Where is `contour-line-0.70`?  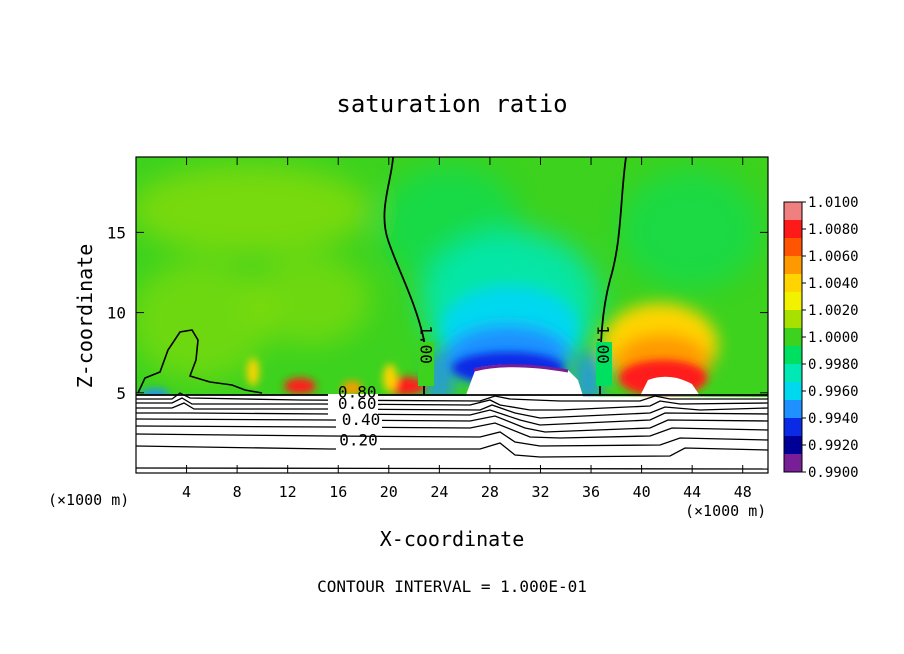
contour-line-0.70 is located at coordinates (452, 410).